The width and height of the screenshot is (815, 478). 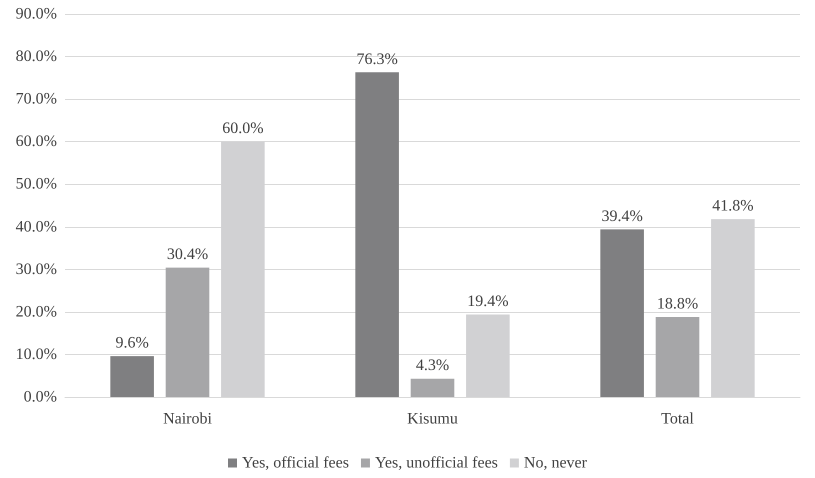 I want to click on x-tick-label: Total, so click(x=677, y=419).